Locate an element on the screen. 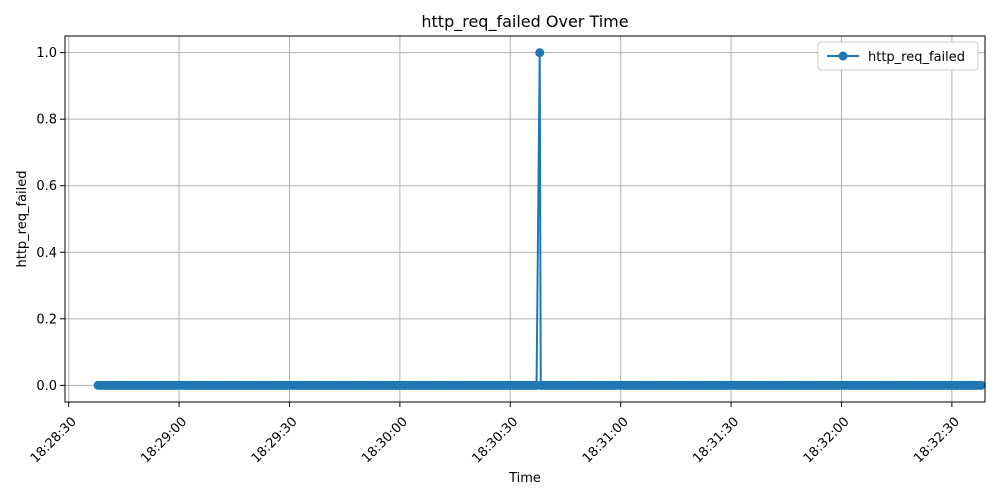  legend: http_req_failed is located at coordinates (898, 56).